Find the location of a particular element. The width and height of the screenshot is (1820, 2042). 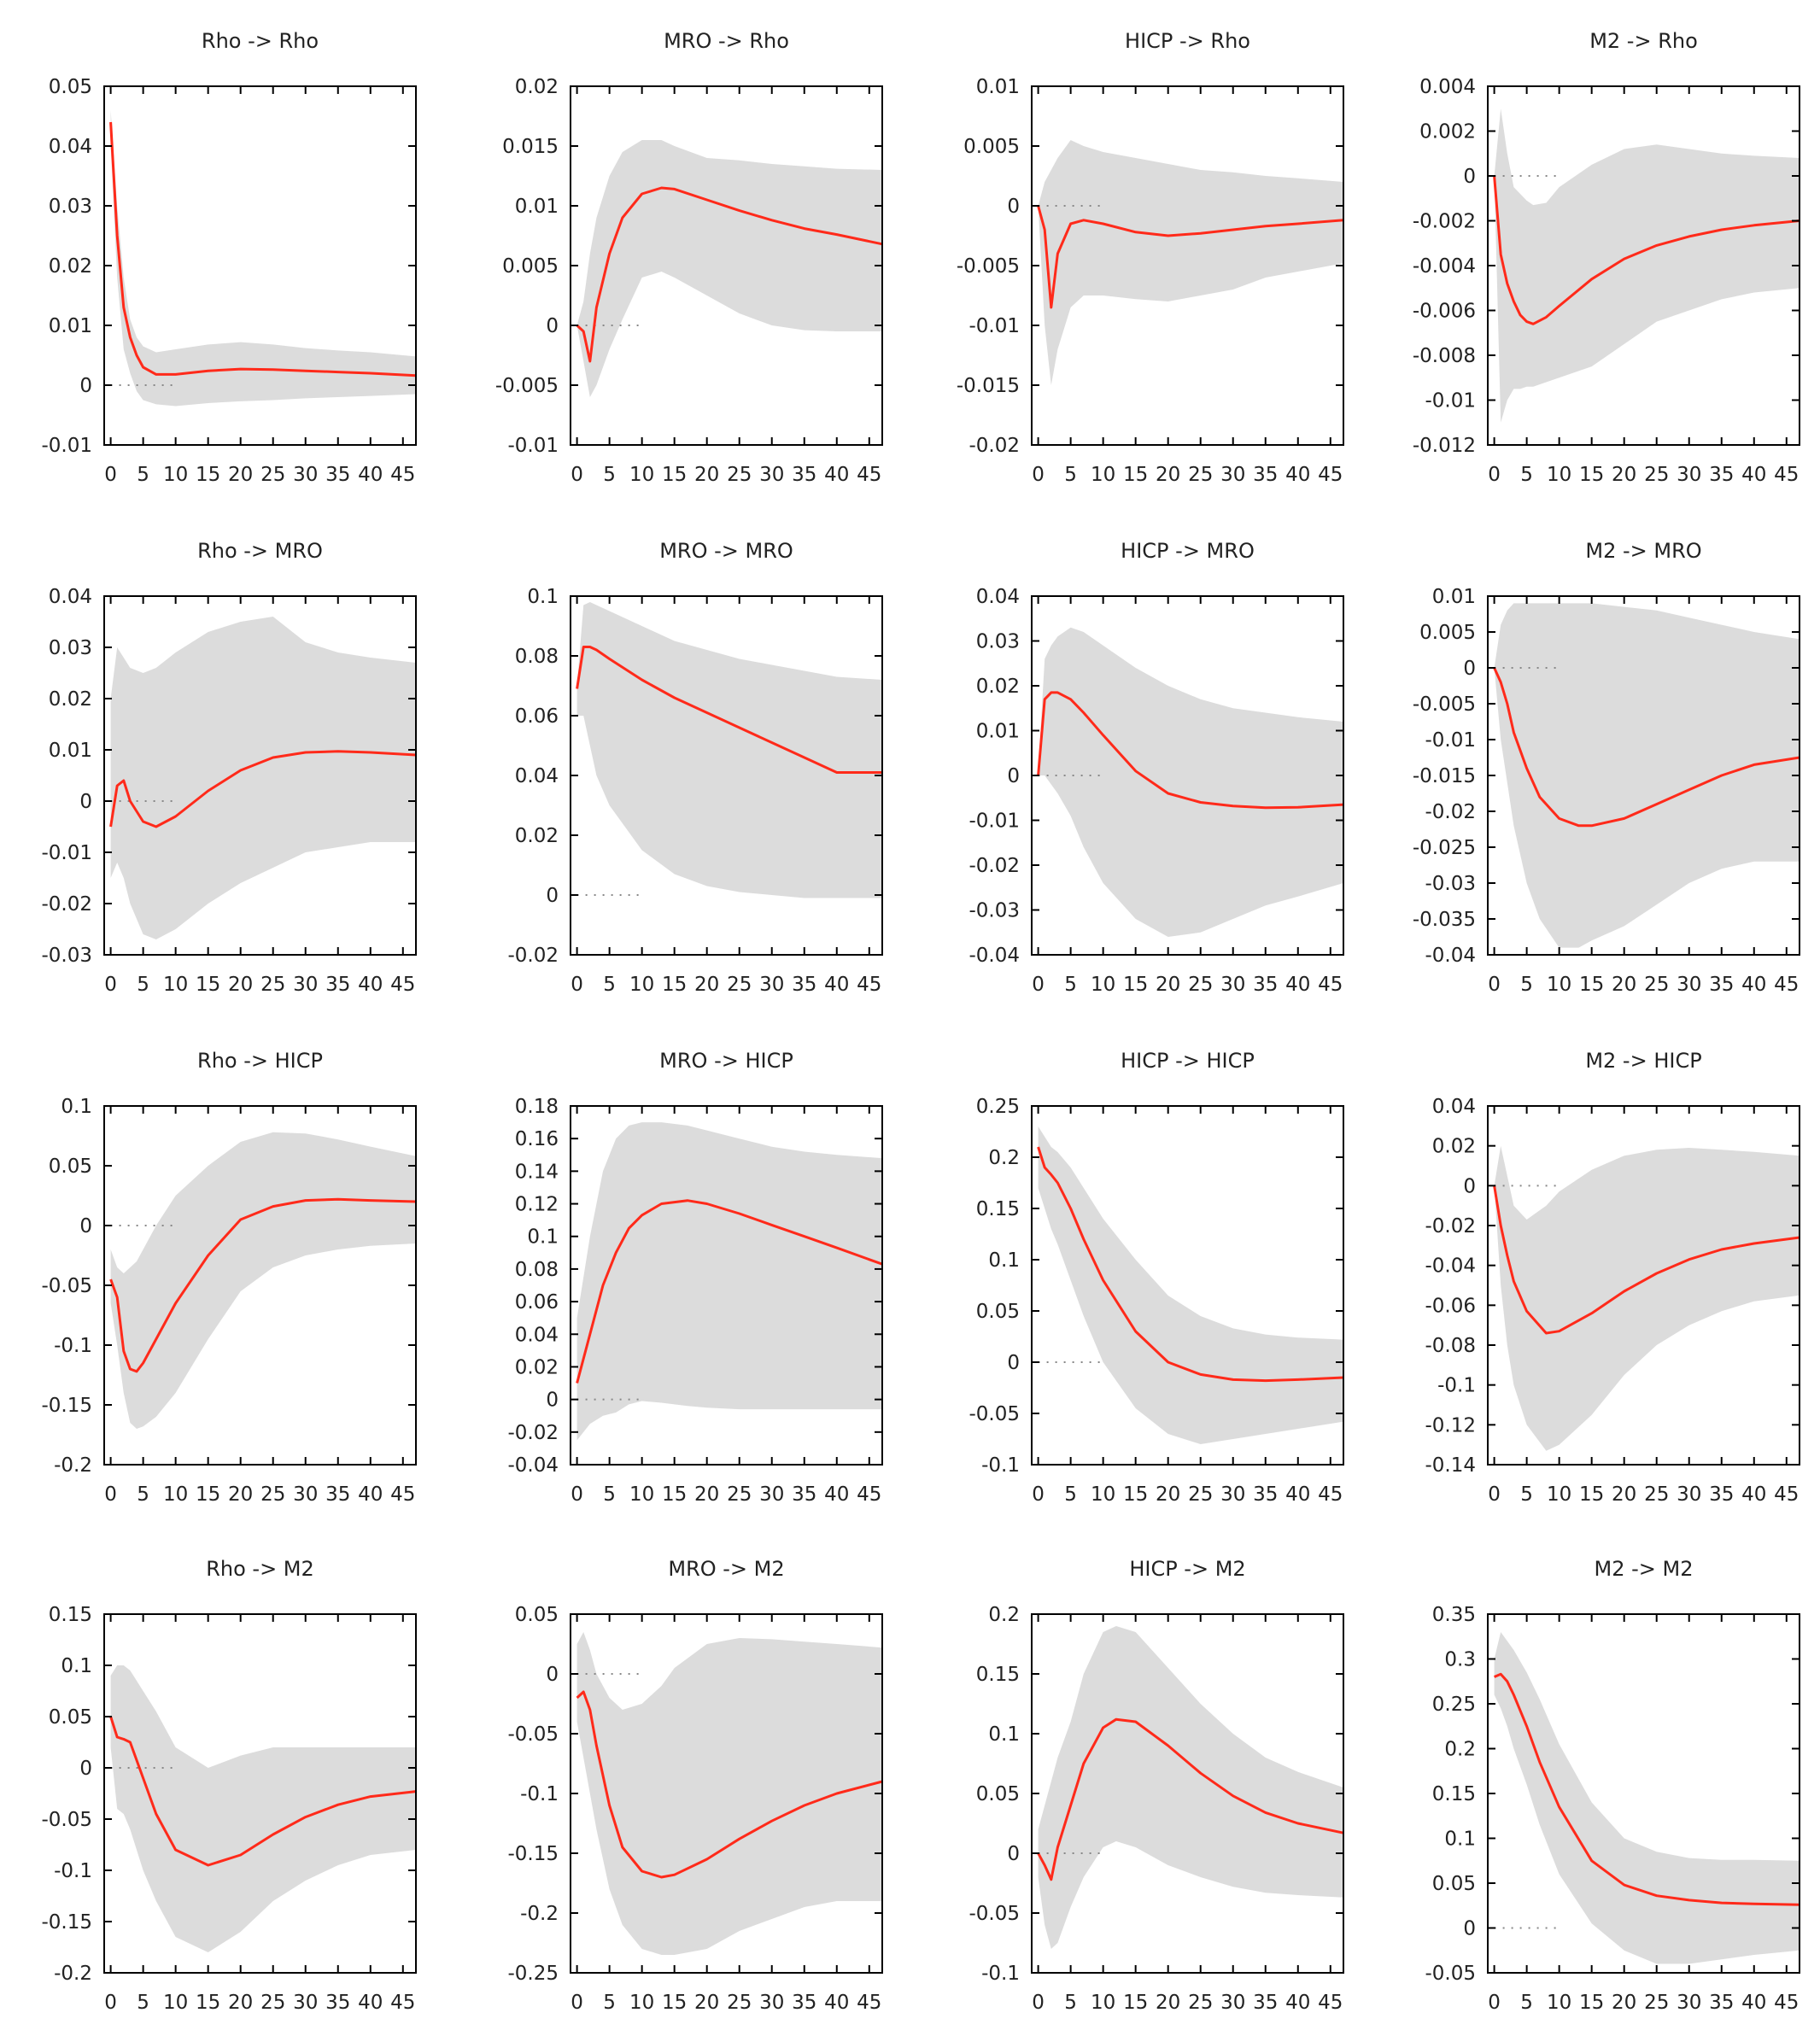

panel-title: Rho -> HICP is located at coordinates (260, 1061).